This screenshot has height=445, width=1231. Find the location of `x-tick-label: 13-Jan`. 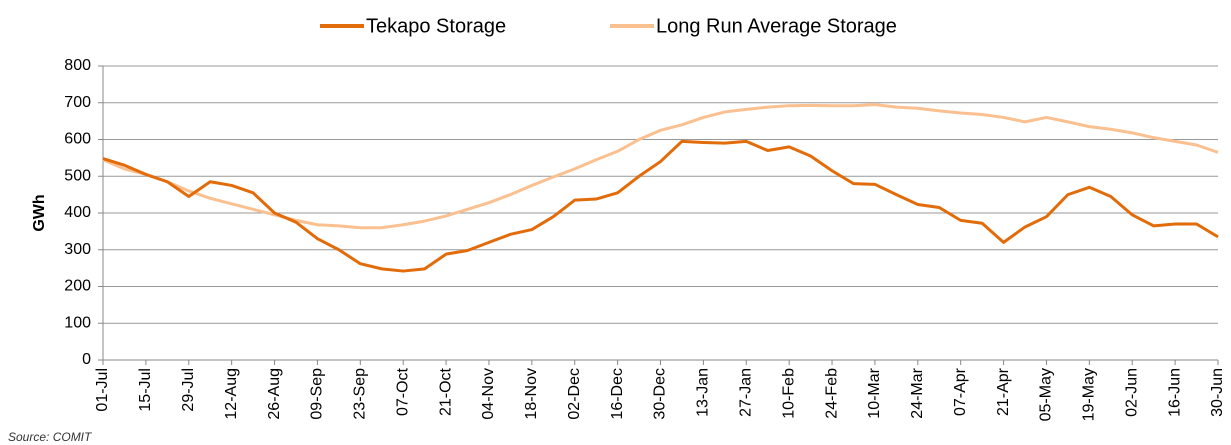

x-tick-label: 13-Jan is located at coordinates (703, 392).